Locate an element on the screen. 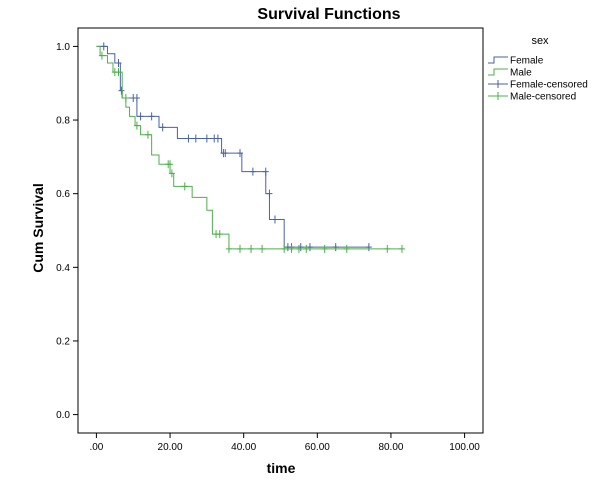 The width and height of the screenshot is (608, 490). y-tick-label: 0.2 is located at coordinates (63, 341).